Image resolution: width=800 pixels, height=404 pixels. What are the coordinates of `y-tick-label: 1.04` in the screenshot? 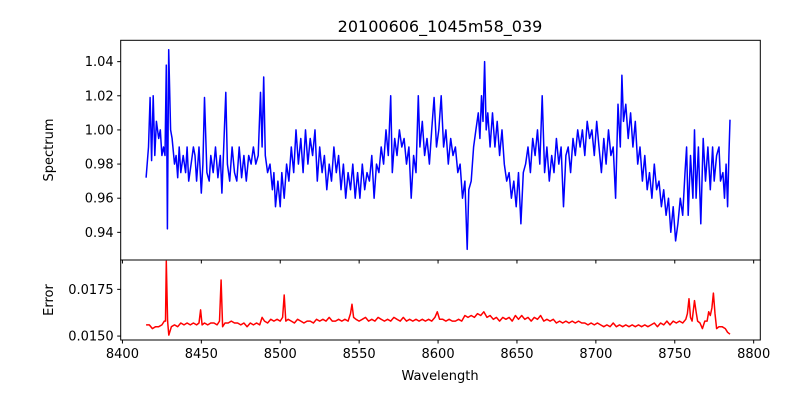 It's located at (99, 62).